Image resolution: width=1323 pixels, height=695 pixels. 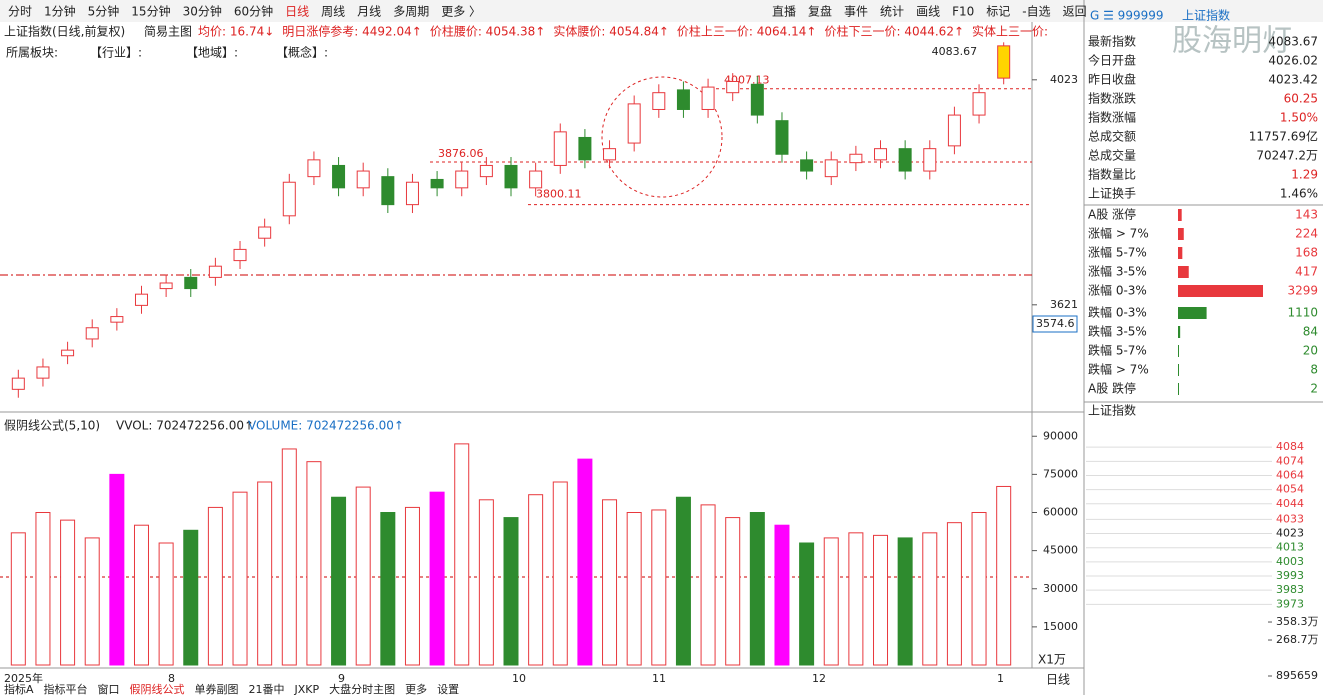 I want to click on info-item: 价柱腰价: 4054.38↑, so click(x=488, y=31).